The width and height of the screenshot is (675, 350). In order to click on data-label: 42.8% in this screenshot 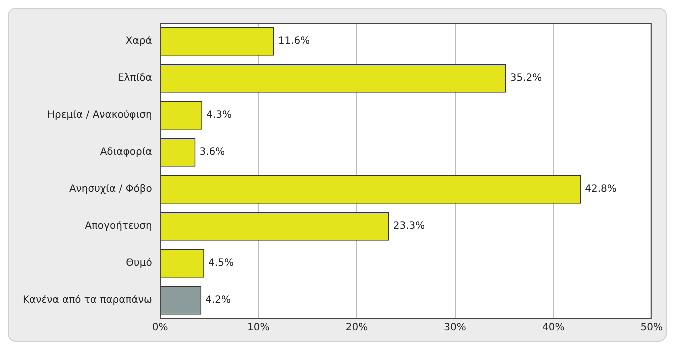, I will do `click(601, 190)`.